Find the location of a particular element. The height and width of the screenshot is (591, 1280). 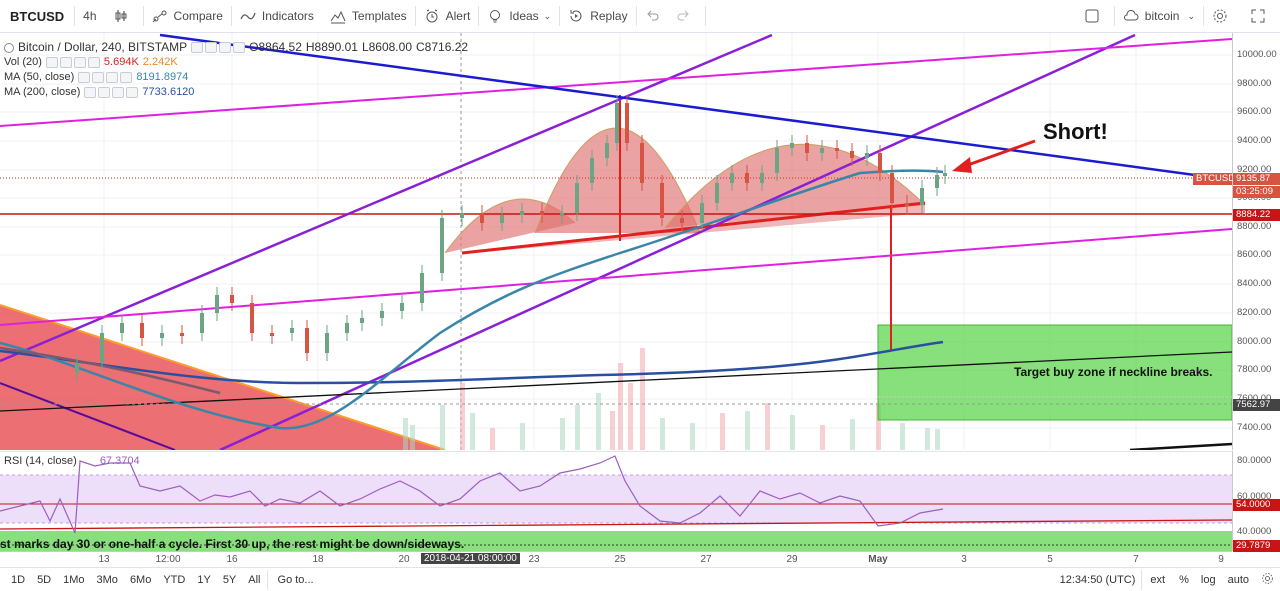

range-button: All is located at coordinates (254, 579).